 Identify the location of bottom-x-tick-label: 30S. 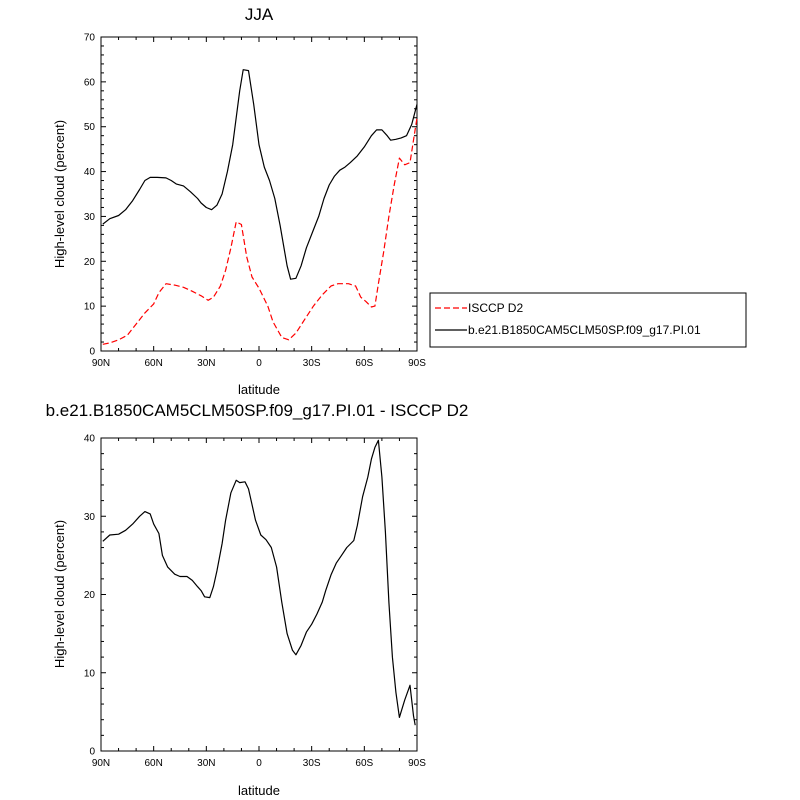
(312, 763).